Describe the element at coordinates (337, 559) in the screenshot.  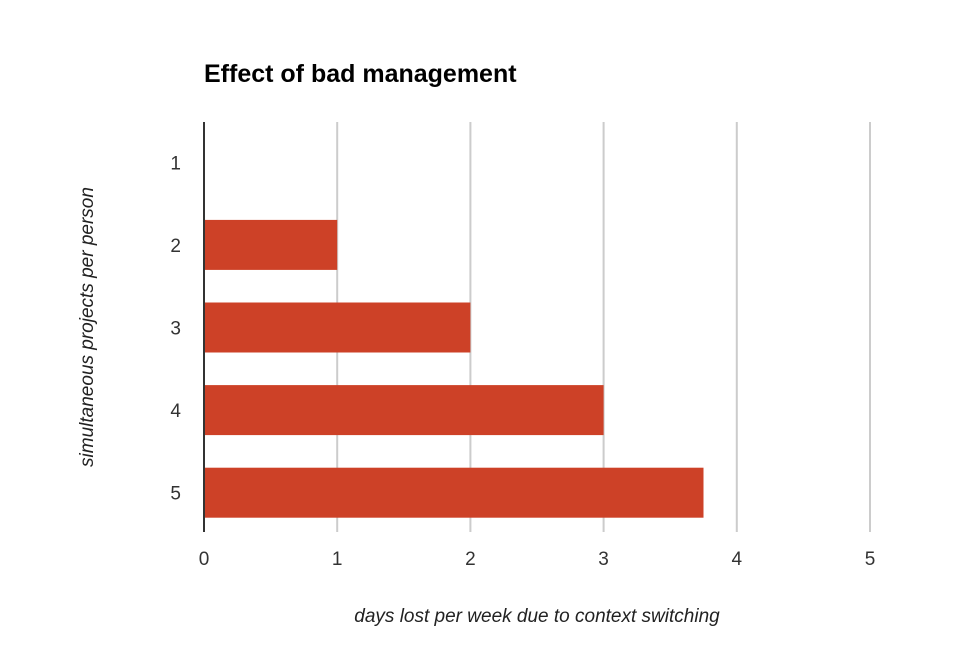
I see `x-tick-label: 1` at that location.